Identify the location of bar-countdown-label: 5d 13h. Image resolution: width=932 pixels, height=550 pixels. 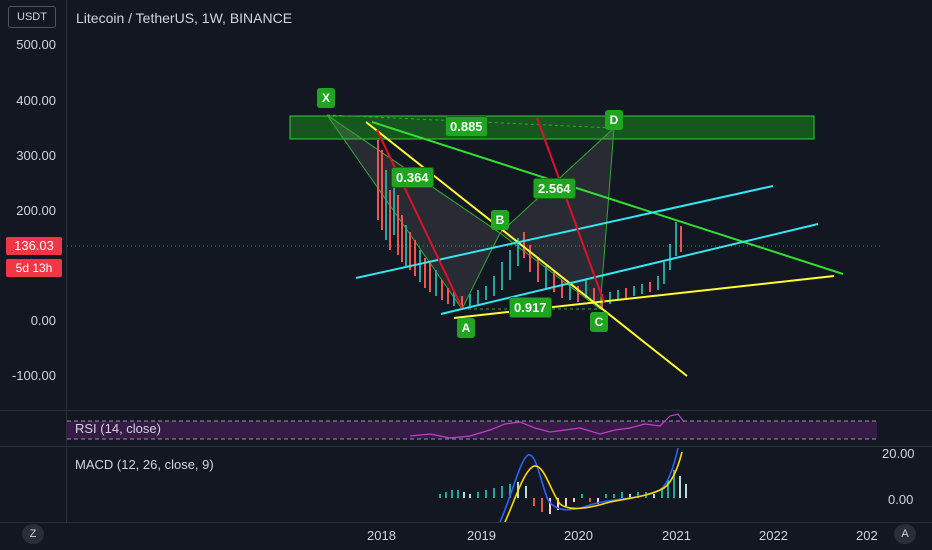
(34, 268).